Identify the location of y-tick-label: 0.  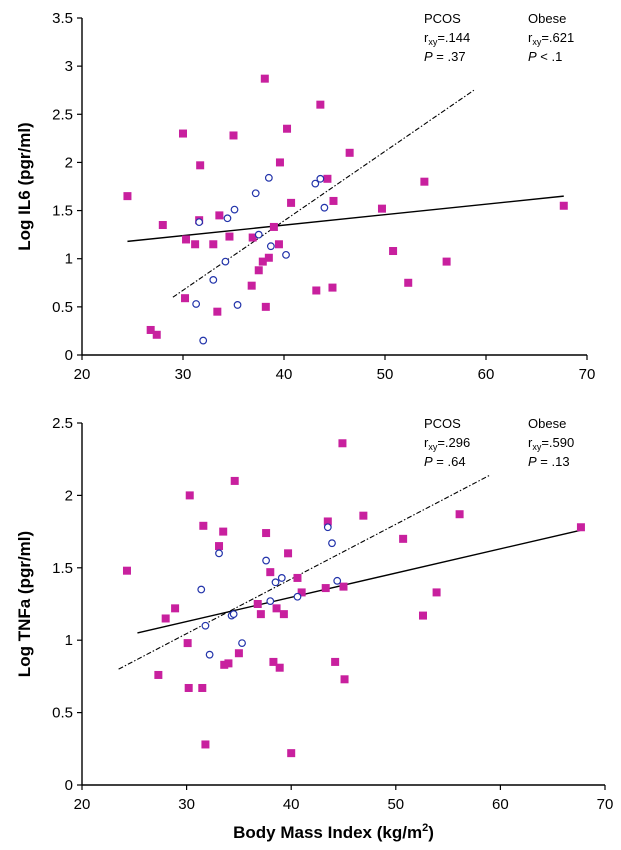
(69, 355).